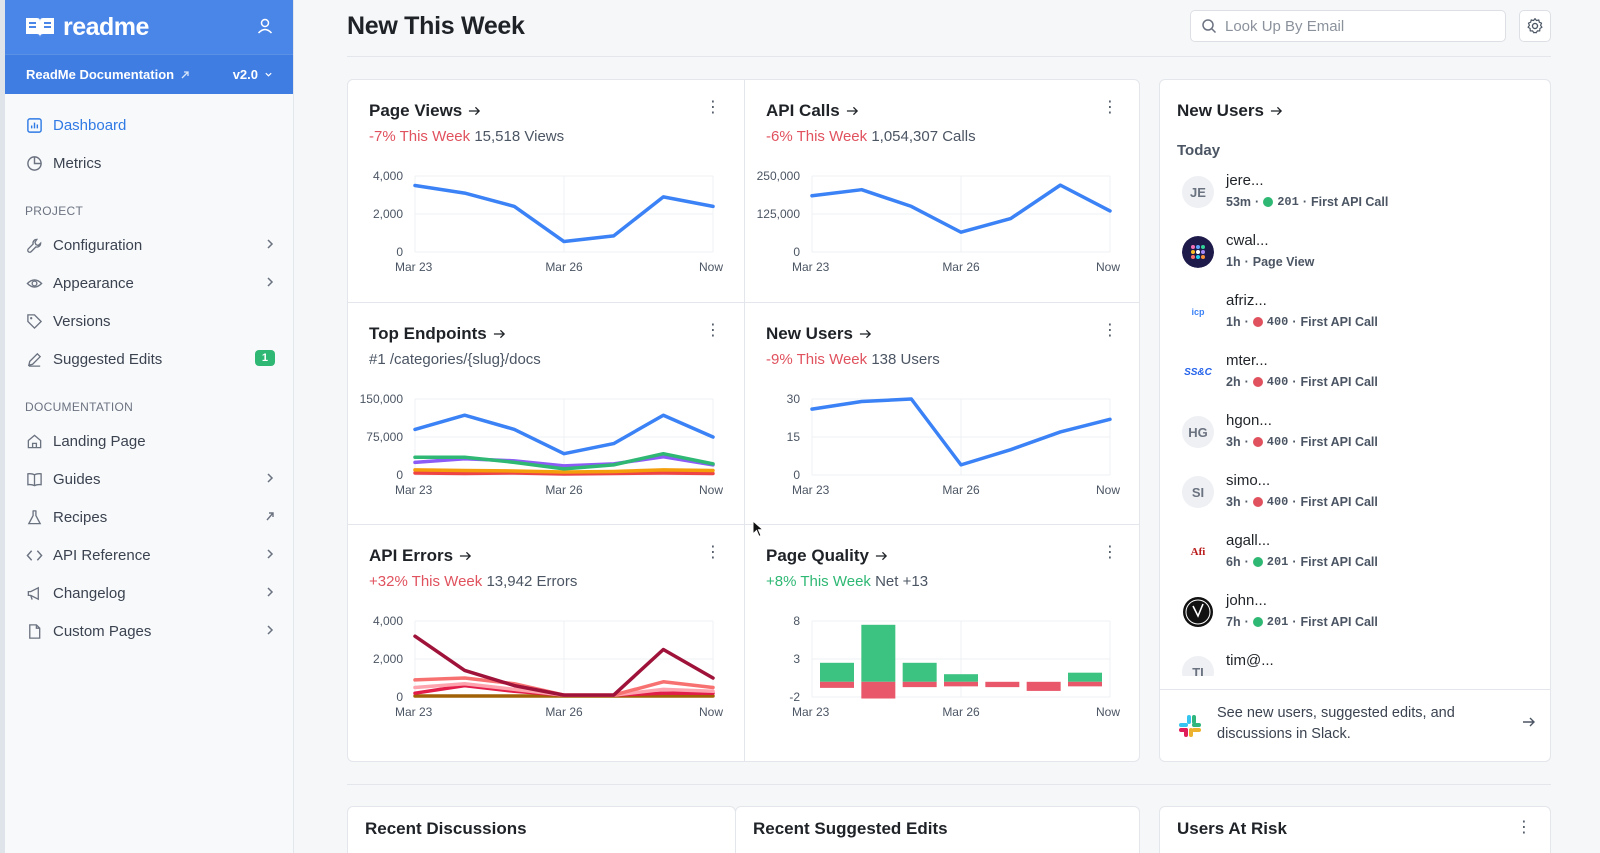 Image resolution: width=1600 pixels, height=853 pixels. Describe the element at coordinates (1257, 502) in the screenshot. I see `status-dot` at that location.